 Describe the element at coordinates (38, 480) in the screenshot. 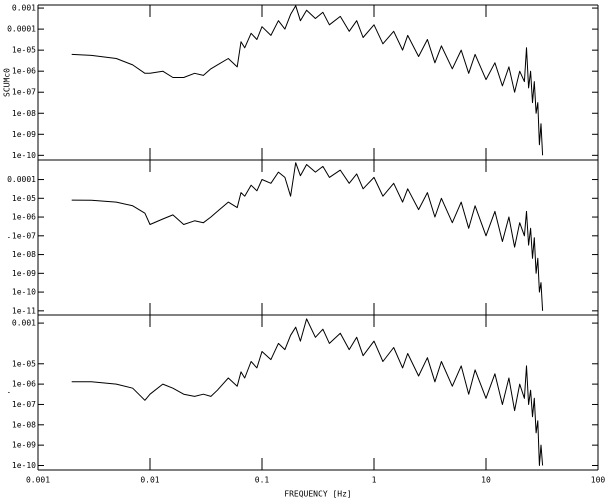

I see `x-tick-label: 0.001` at that location.